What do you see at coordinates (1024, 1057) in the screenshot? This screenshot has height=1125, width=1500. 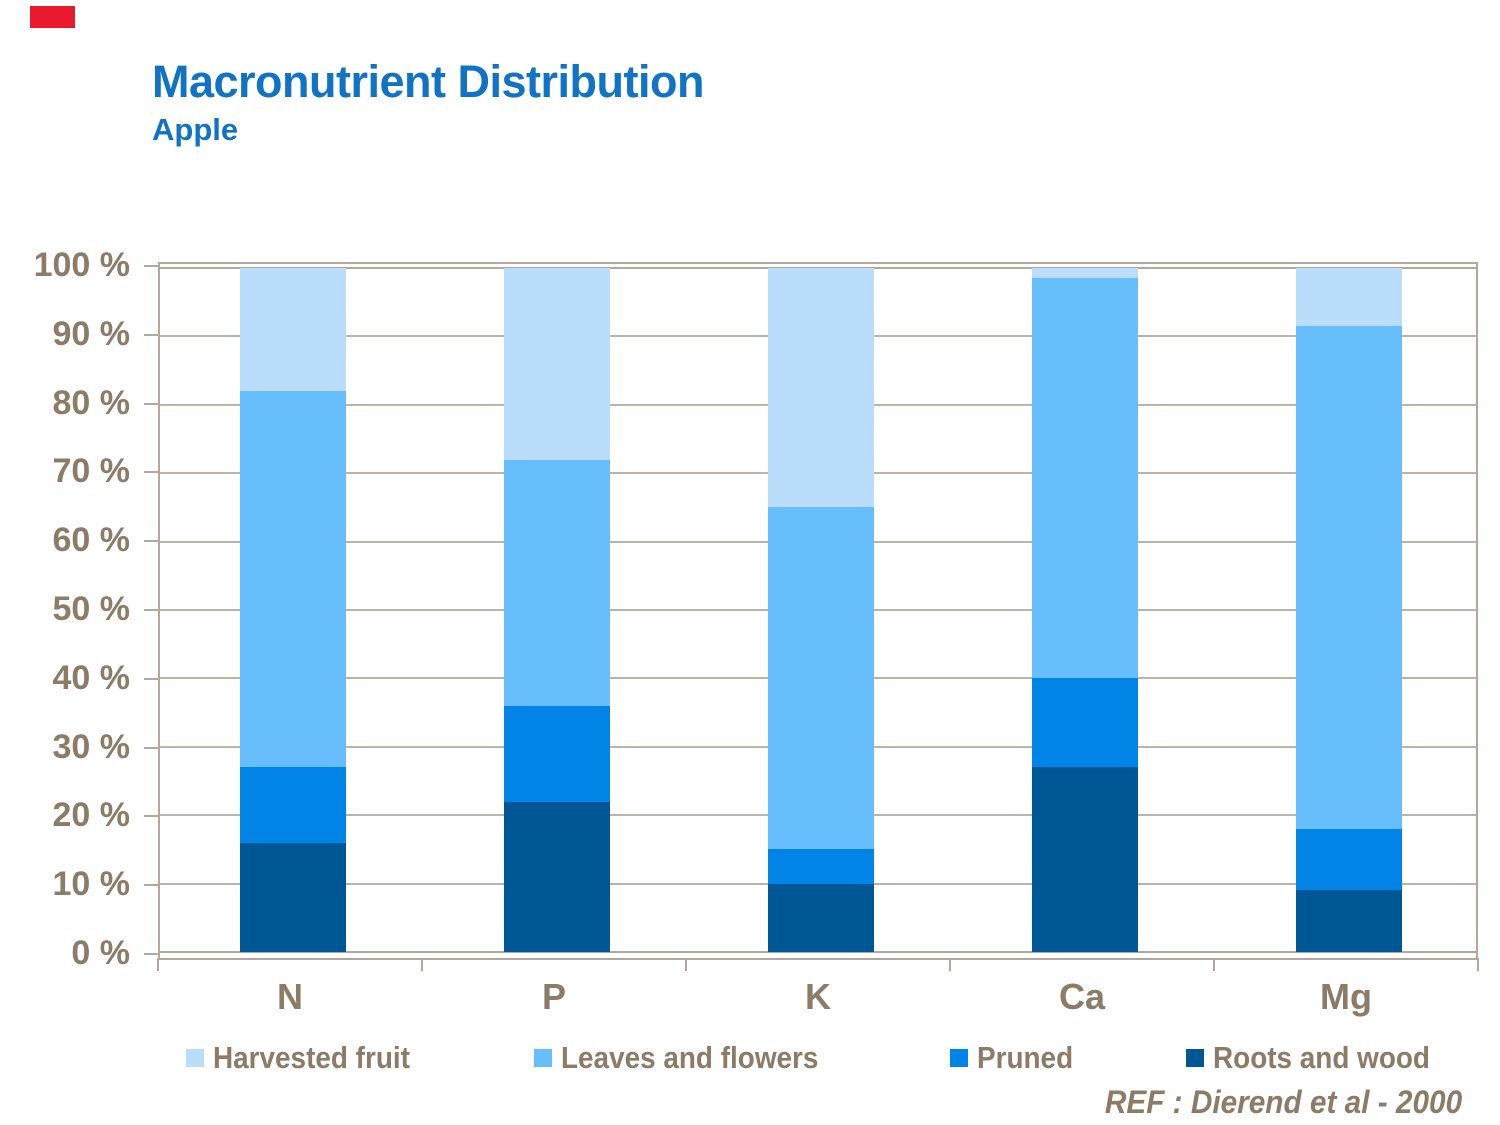 I see `legend-label: Pruned` at bounding box center [1024, 1057].